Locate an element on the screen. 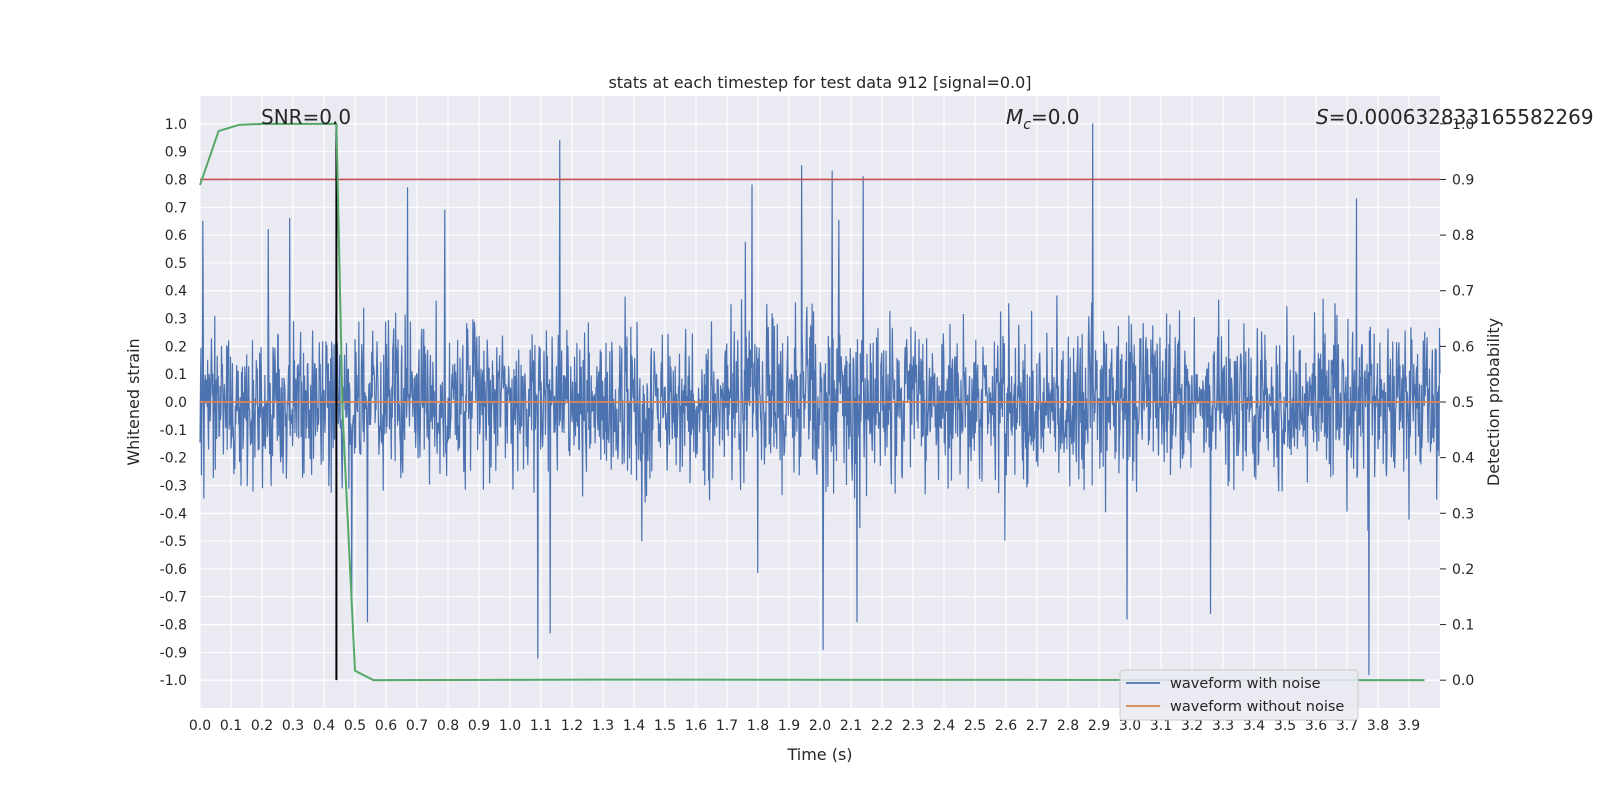  x-tick-label: 1.9 is located at coordinates (789, 726).